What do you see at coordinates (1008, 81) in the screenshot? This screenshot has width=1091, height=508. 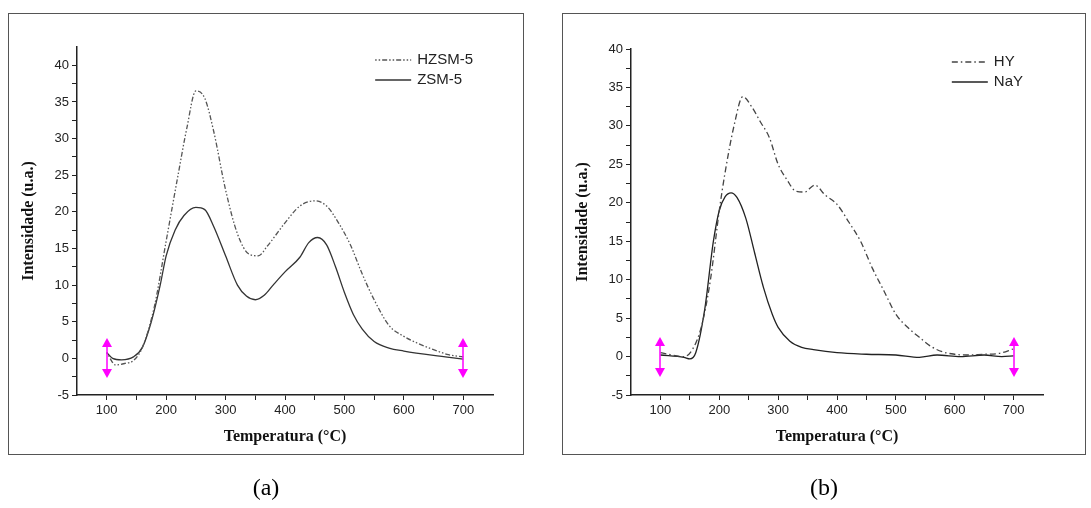 I see `legend-label: NaY` at bounding box center [1008, 81].